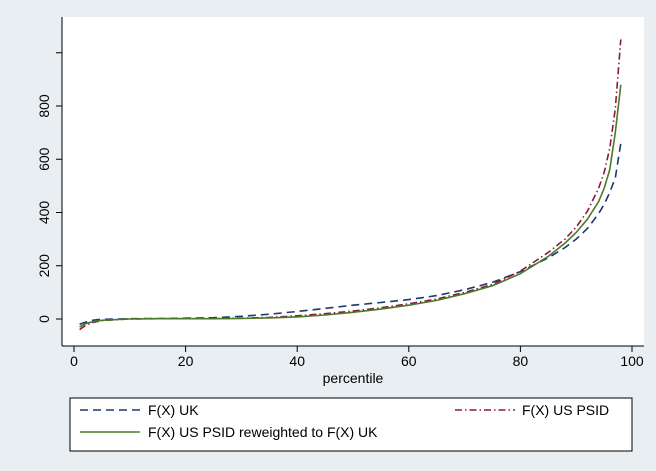 This screenshot has width=656, height=471. What do you see at coordinates (186, 361) in the screenshot?
I see `x-tick-label: 20` at bounding box center [186, 361].